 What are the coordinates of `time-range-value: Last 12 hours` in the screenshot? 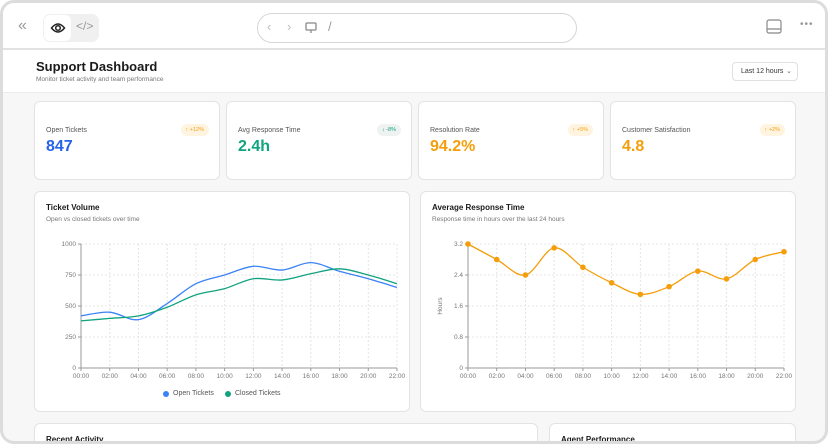 It's located at (762, 71).